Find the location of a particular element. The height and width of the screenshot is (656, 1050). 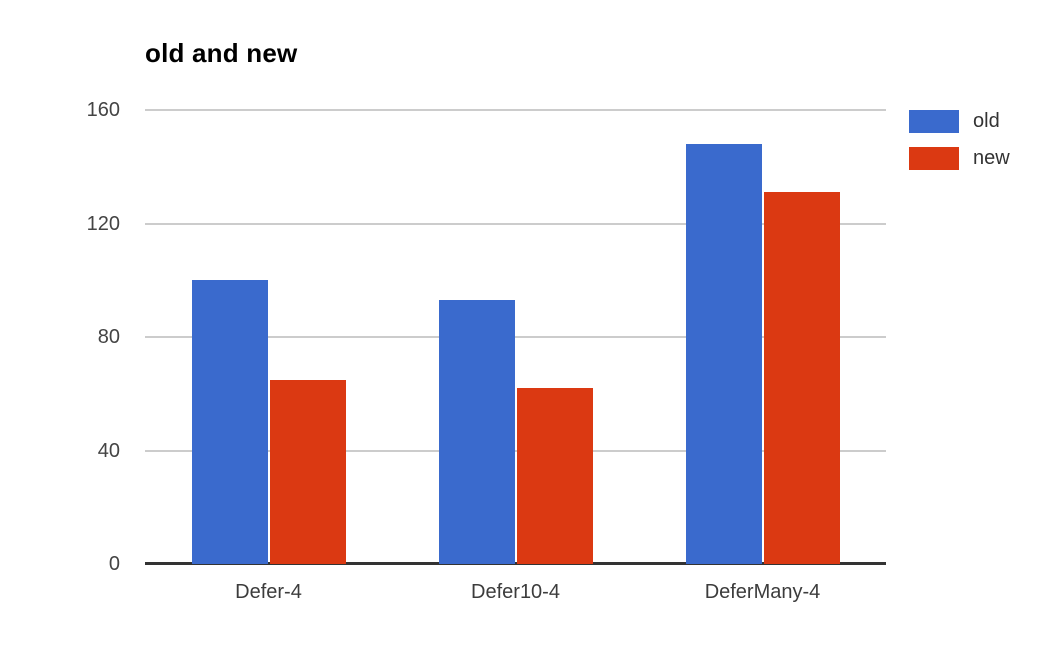

chart-title: old and new is located at coordinates (221, 53).